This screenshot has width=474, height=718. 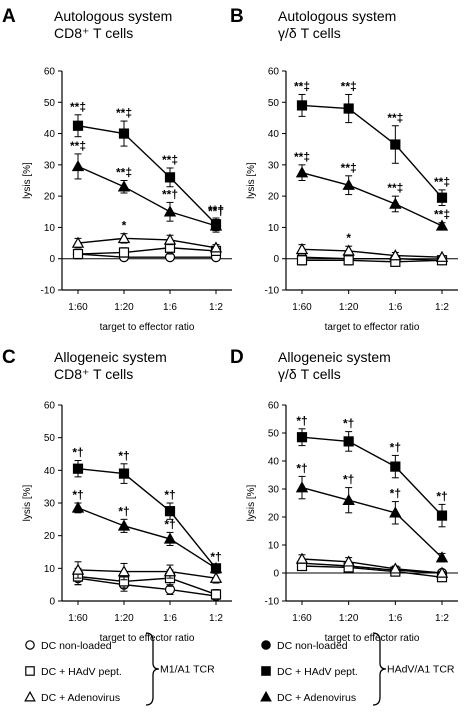 What do you see at coordinates (317, 672) in the screenshot?
I see `legend-label: DC + HAdV pept.` at bounding box center [317, 672].